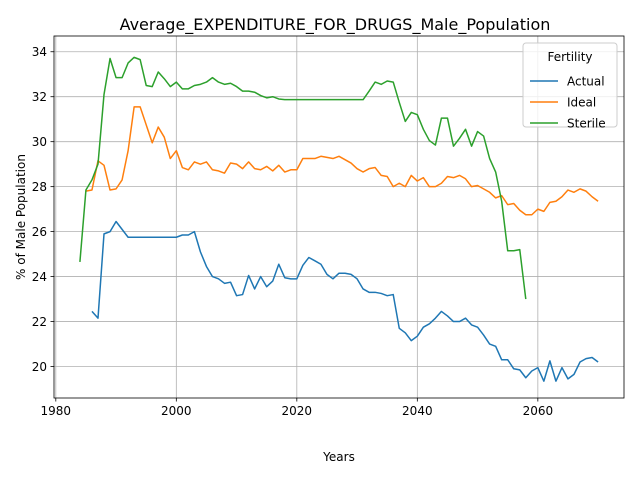  Describe the element at coordinates (56, 411) in the screenshot. I see `x-tick-label: 1980` at that location.